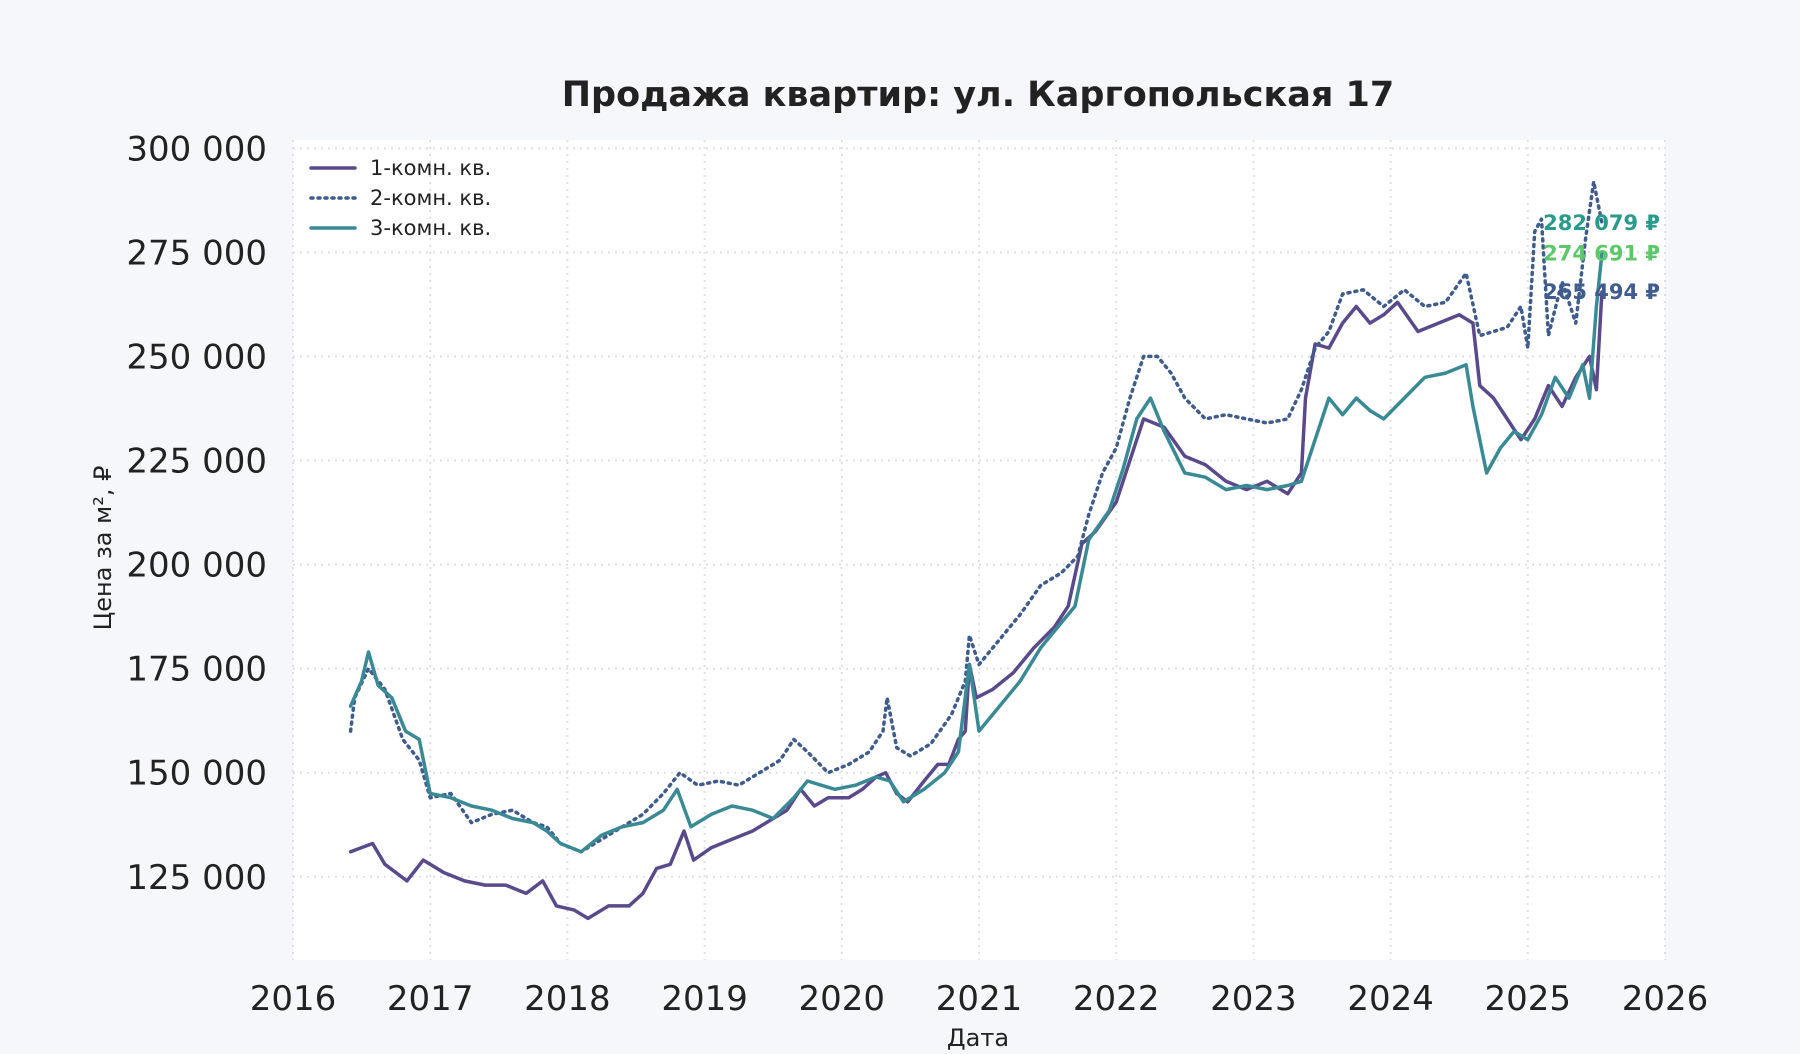 The image size is (1800, 1054). What do you see at coordinates (842, 999) in the screenshot?
I see `x-tick-label: 2020` at bounding box center [842, 999].